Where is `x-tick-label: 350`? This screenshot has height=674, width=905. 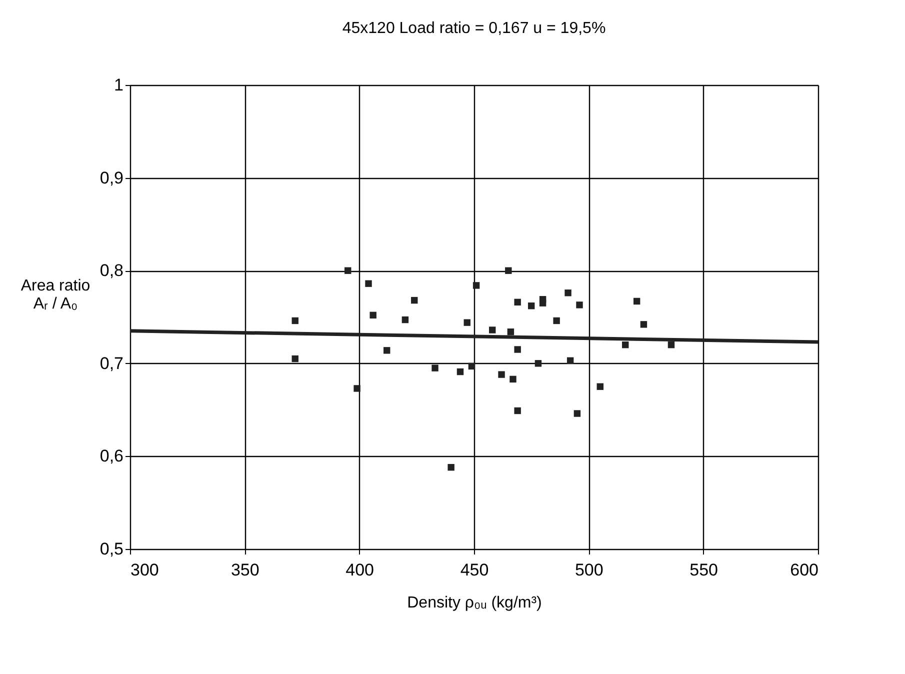 x-tick-label: 350 is located at coordinates (245, 570).